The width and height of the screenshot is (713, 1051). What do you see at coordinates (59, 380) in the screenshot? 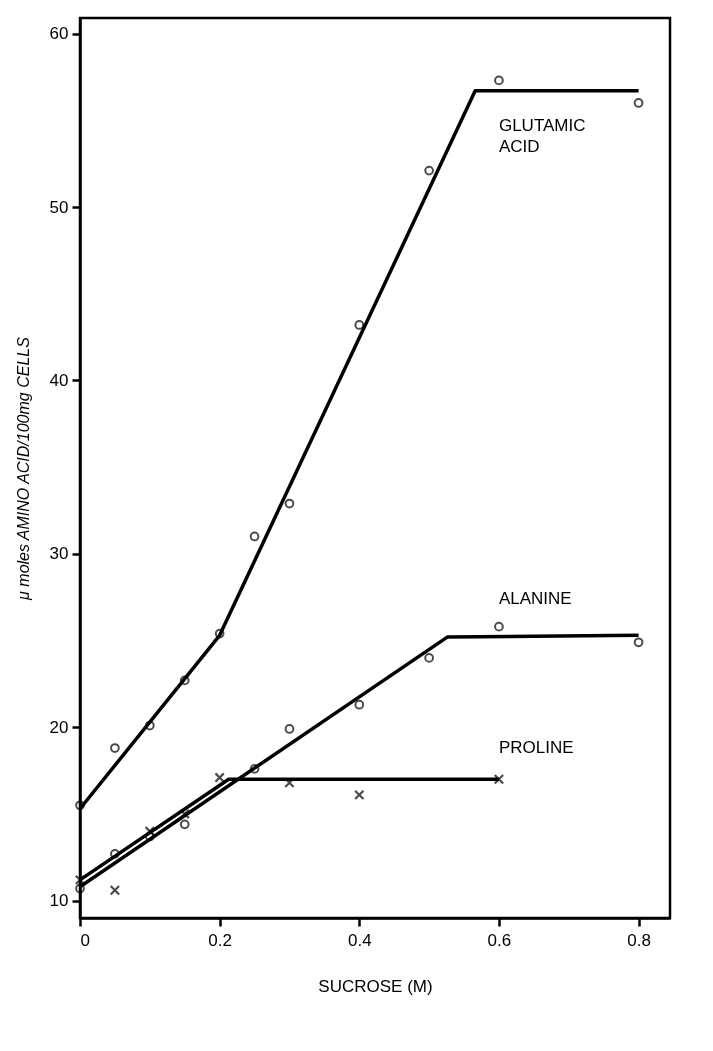
I see `y-tick-label: 40` at bounding box center [59, 380].